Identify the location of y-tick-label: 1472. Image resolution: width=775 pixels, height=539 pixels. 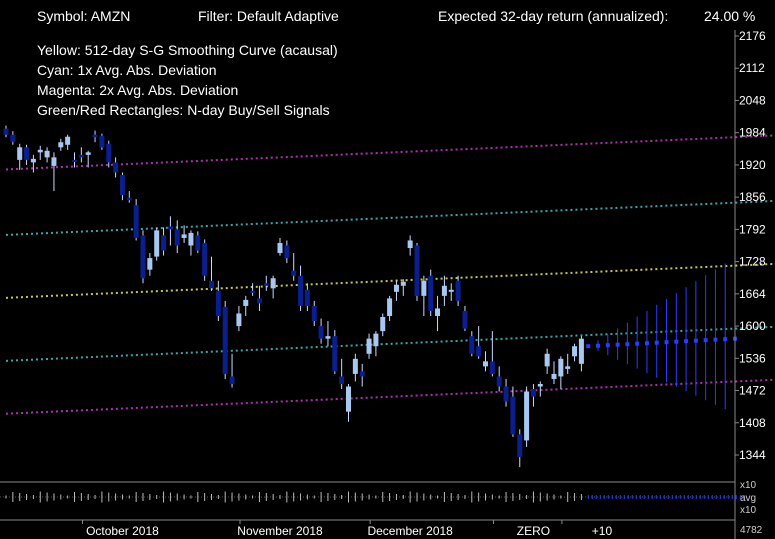
(752, 391).